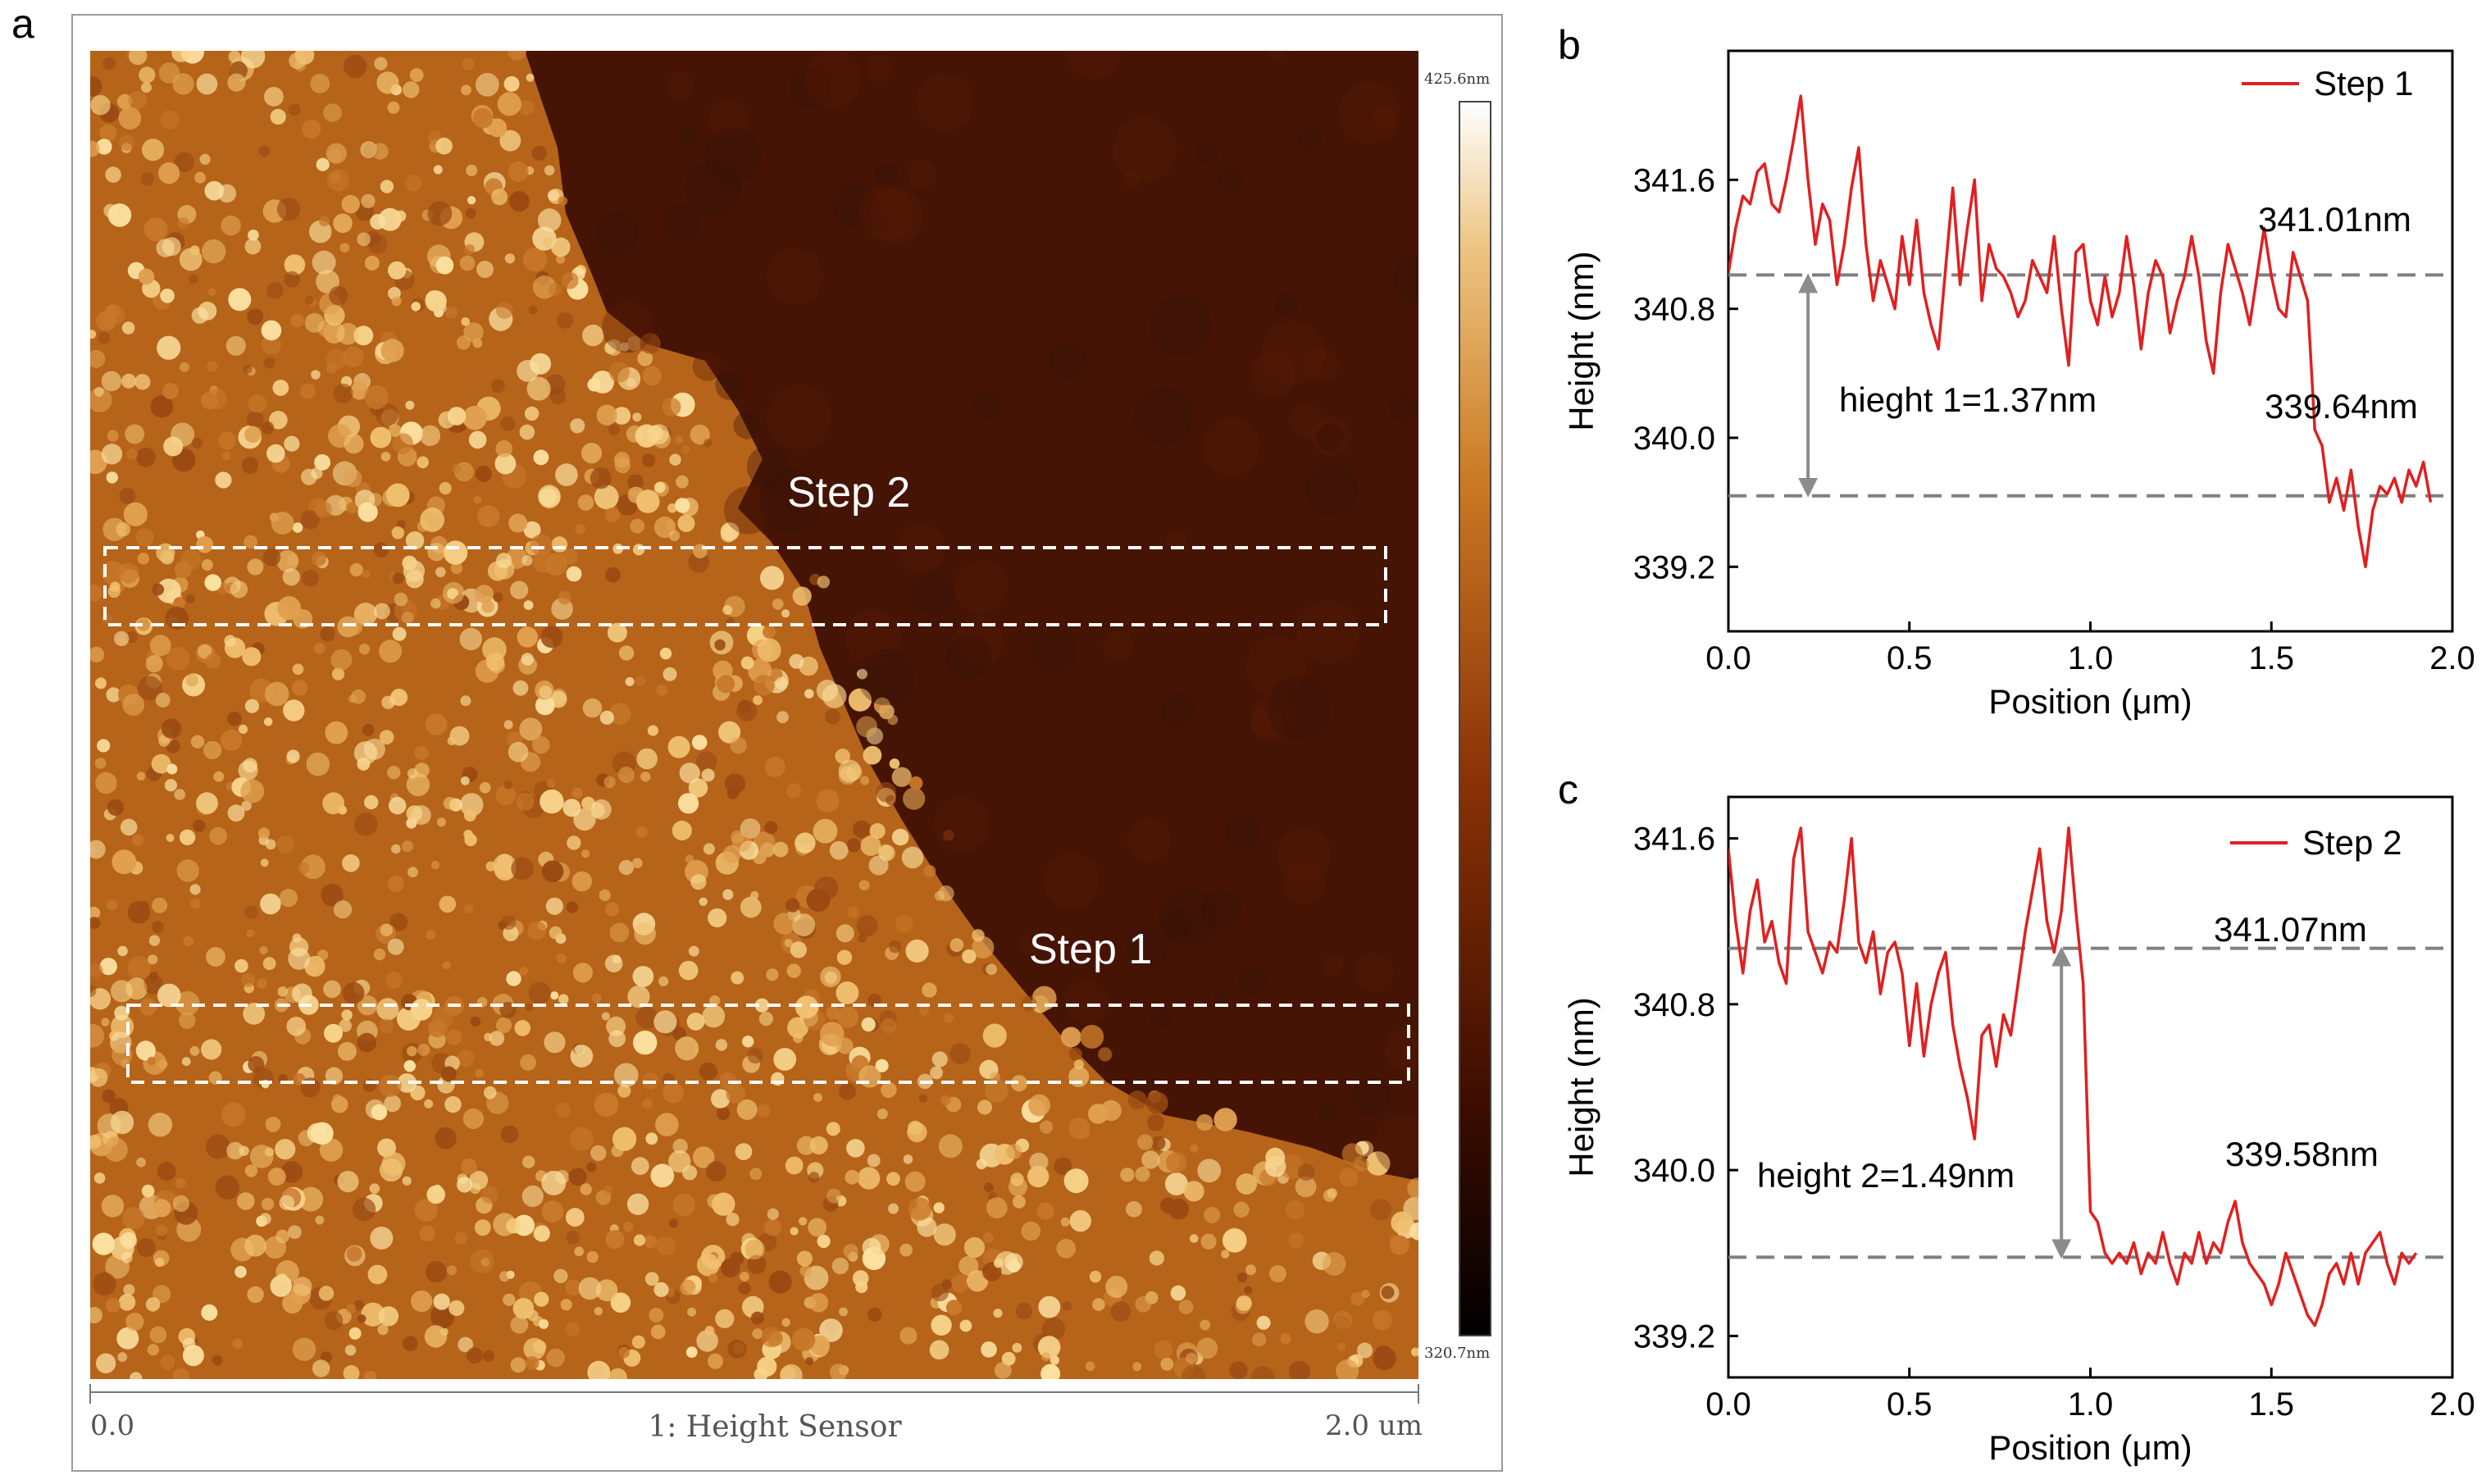 The width and height of the screenshot is (2486, 1484). I want to click on lower-level-annotation: 339.64nm, so click(2341, 406).